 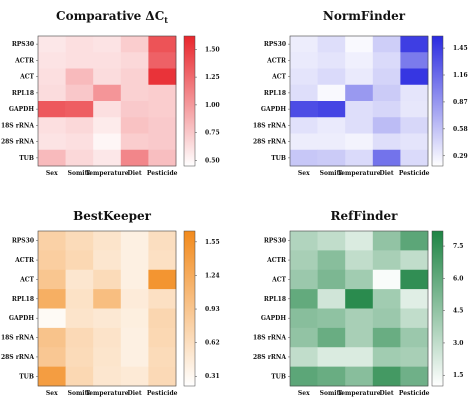 I want to click on heatmap-border, so click(x=359, y=101).